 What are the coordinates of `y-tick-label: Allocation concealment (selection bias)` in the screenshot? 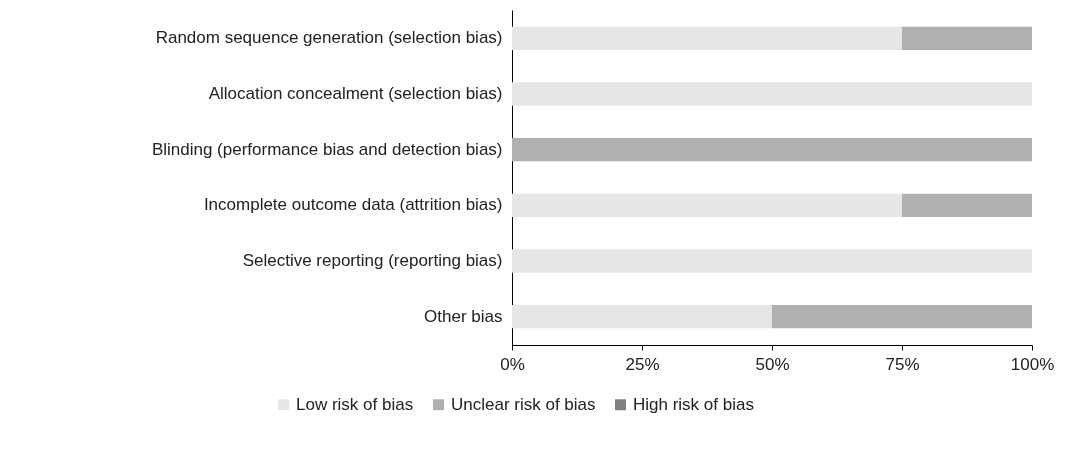 It's located at (355, 94).